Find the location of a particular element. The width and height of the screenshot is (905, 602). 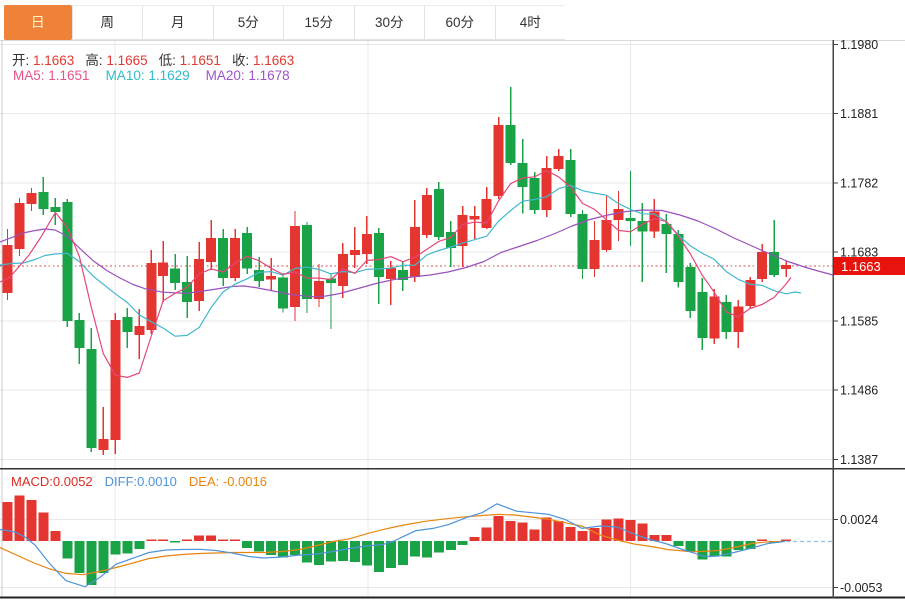

svg-text: -0.0053 is located at coordinates (861, 588).